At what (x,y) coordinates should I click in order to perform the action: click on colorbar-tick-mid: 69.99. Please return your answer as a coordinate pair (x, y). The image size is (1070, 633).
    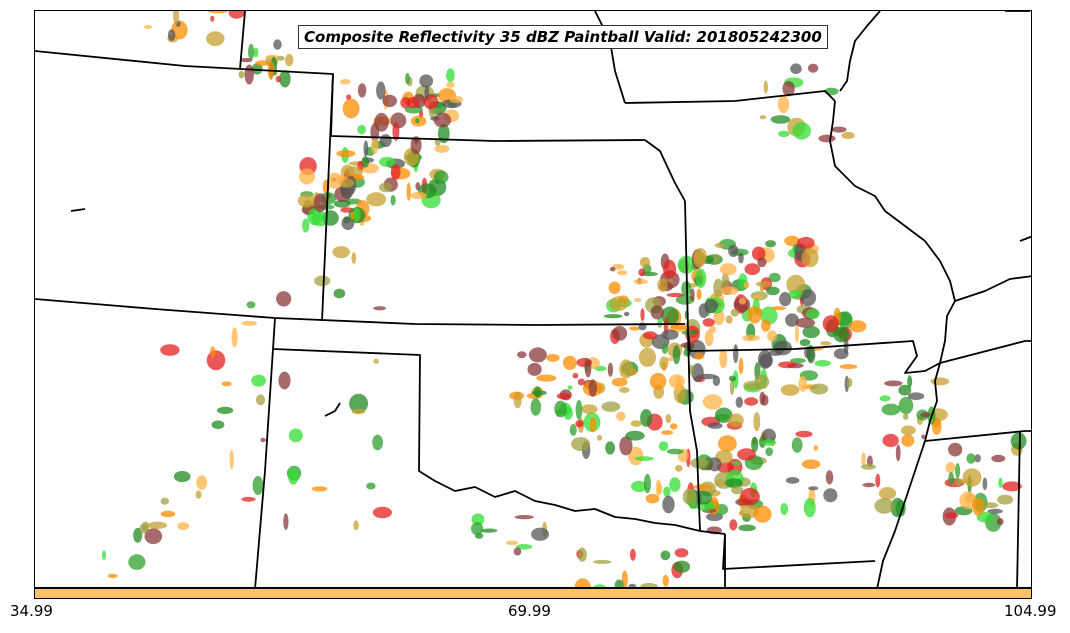
    Looking at the image, I should click on (529, 611).